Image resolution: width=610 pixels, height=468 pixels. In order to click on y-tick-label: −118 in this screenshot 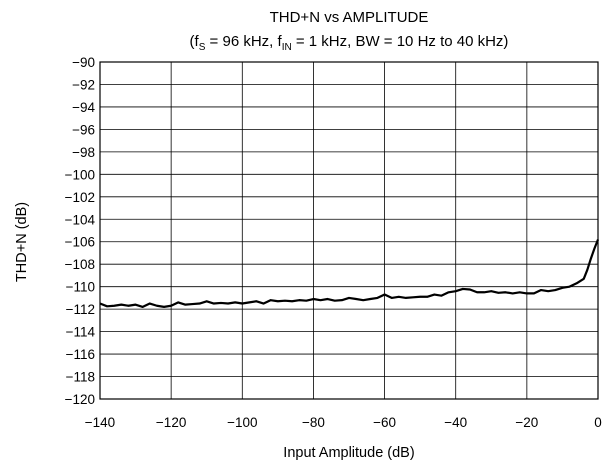, I will do `click(80, 377)`.